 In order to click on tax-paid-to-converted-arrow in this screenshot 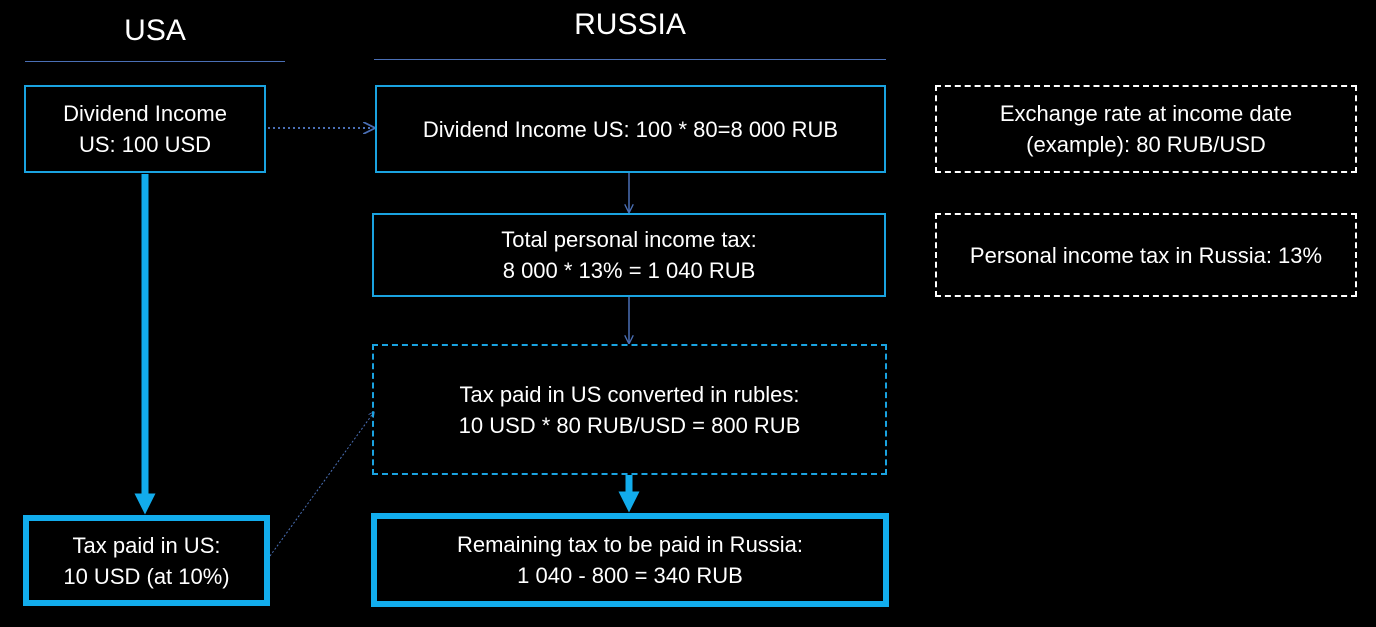, I will do `click(321, 484)`.